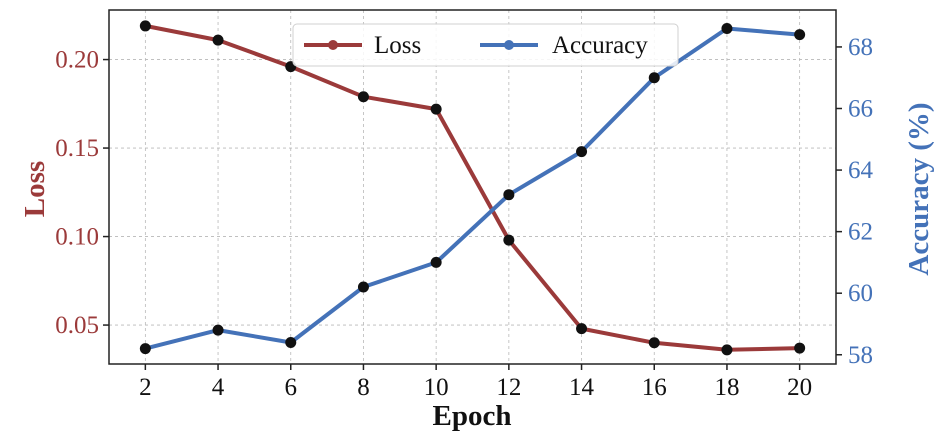 The image size is (947, 442). Describe the element at coordinates (654, 387) in the screenshot. I see `x-tick-label: 16` at that location.